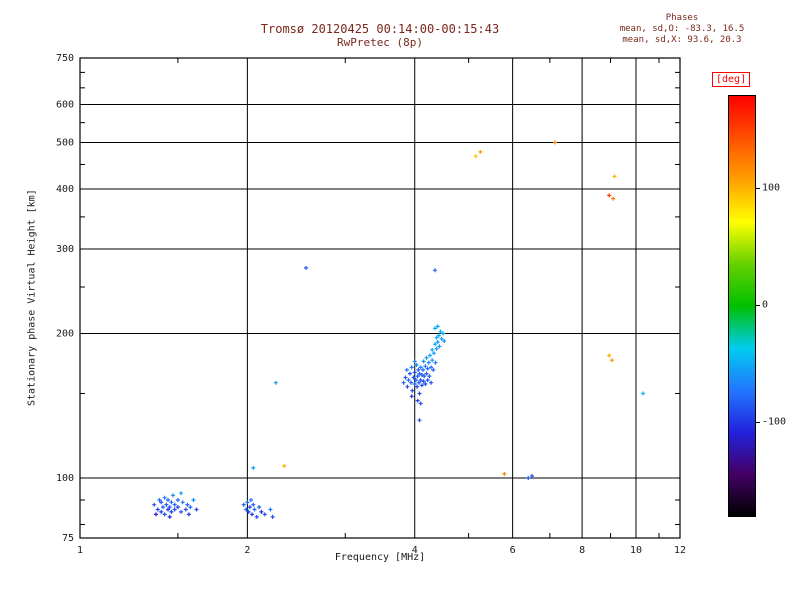  I want to click on x-tick-label: 8, so click(582, 550).